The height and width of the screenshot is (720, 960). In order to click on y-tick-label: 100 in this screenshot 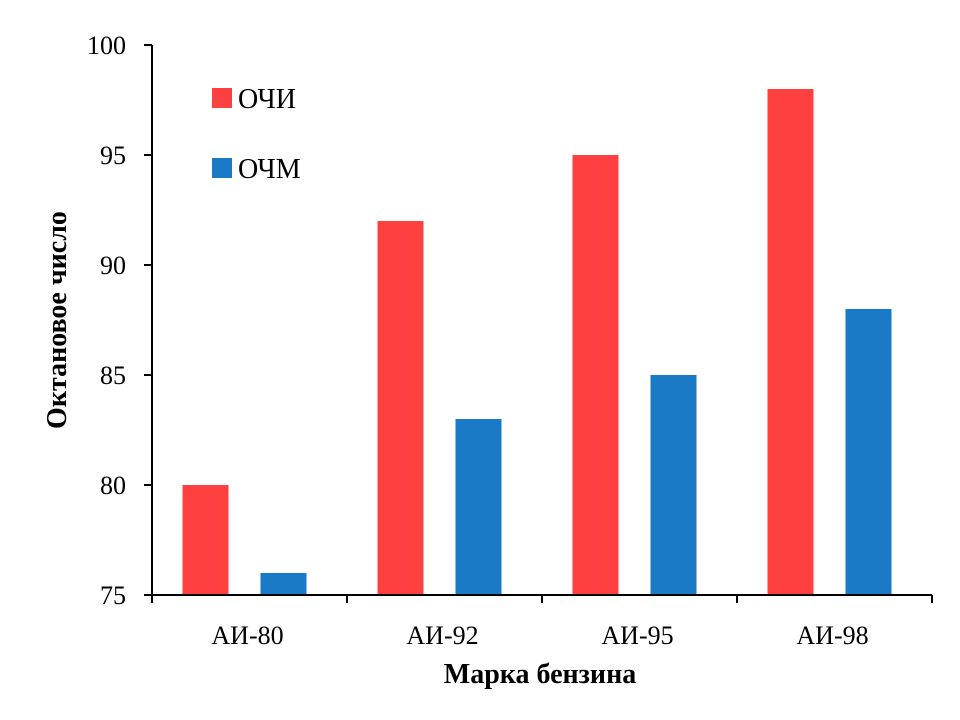, I will do `click(106, 45)`.